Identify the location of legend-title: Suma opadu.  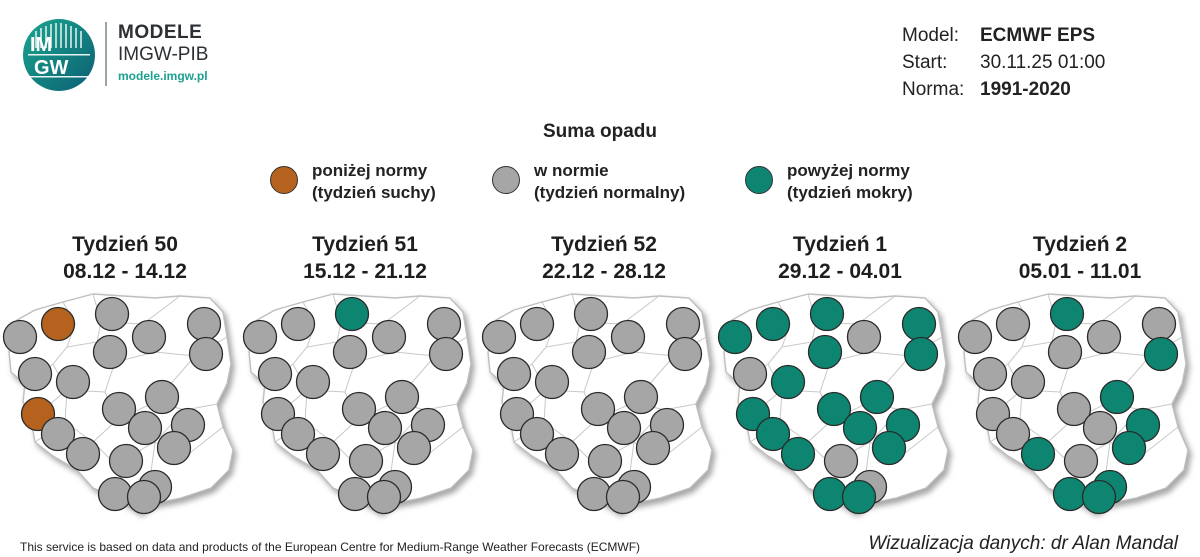
(599, 131).